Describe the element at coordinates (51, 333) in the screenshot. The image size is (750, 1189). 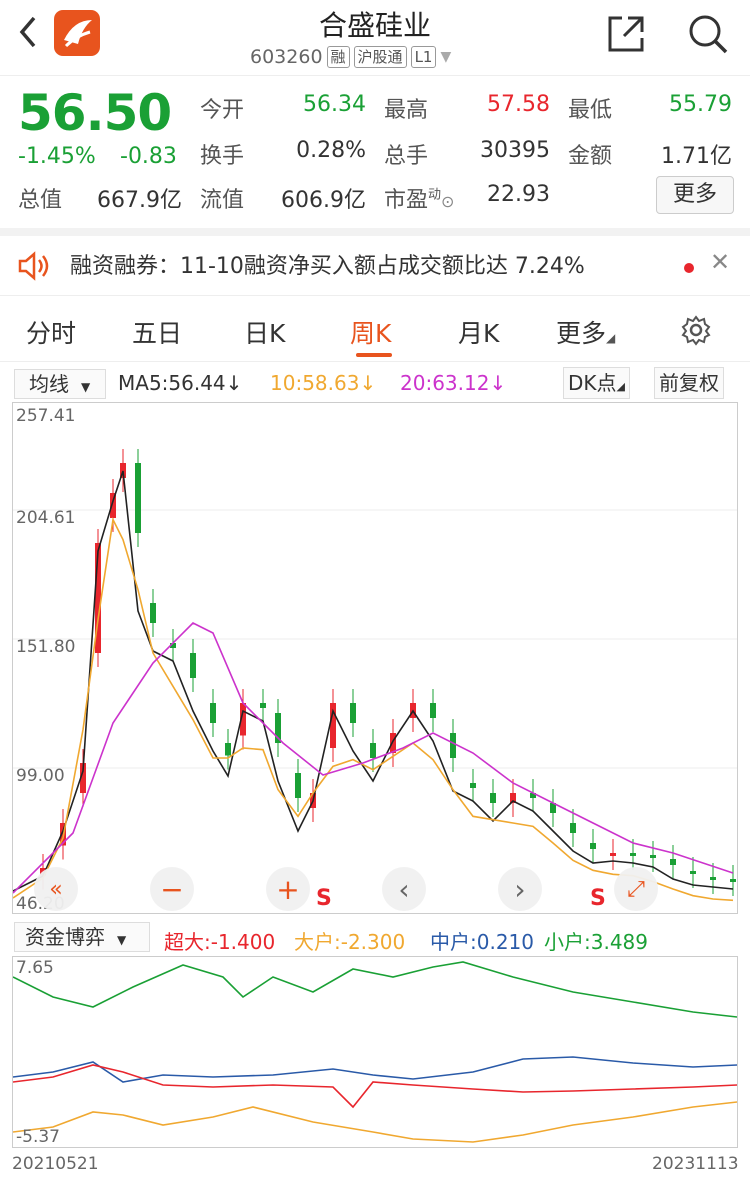
I see `tab-intraday: 分时` at that location.